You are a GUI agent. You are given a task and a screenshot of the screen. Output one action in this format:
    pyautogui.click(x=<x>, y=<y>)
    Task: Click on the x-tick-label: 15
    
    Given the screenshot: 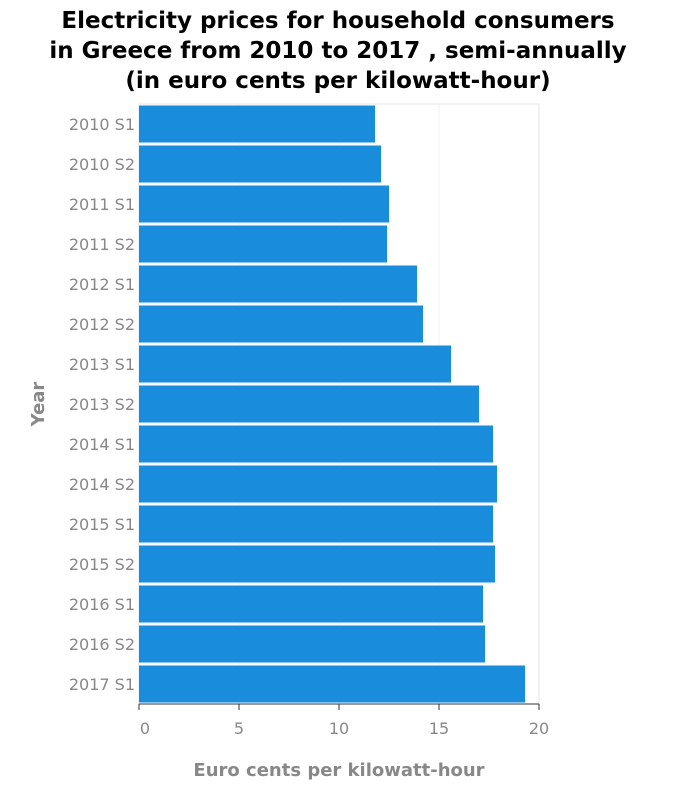 What is the action you would take?
    pyautogui.click(x=439, y=728)
    